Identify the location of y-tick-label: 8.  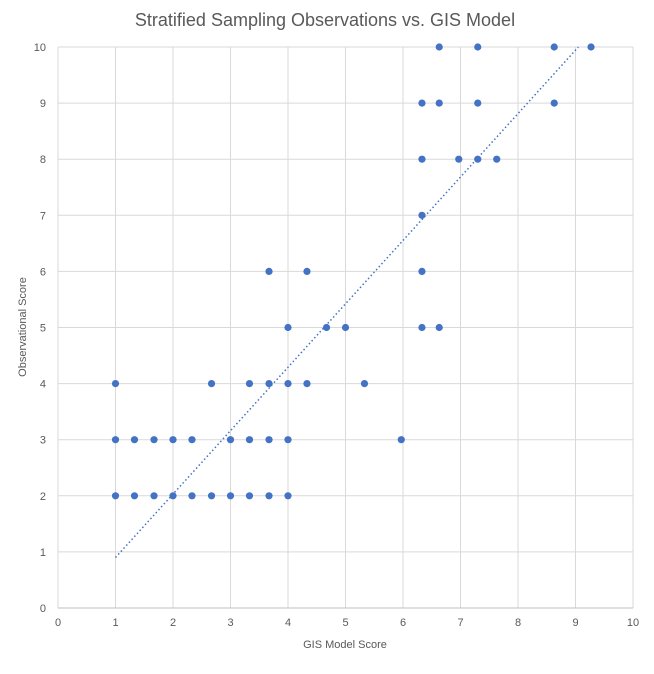
(43, 160).